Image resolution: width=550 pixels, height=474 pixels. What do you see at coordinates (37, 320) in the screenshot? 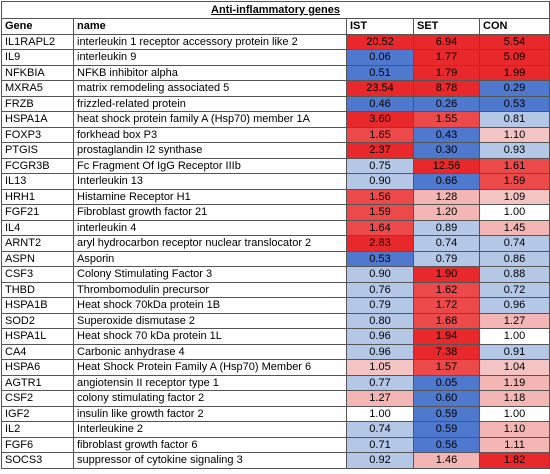
I see `text-cell: SOD2` at bounding box center [37, 320].